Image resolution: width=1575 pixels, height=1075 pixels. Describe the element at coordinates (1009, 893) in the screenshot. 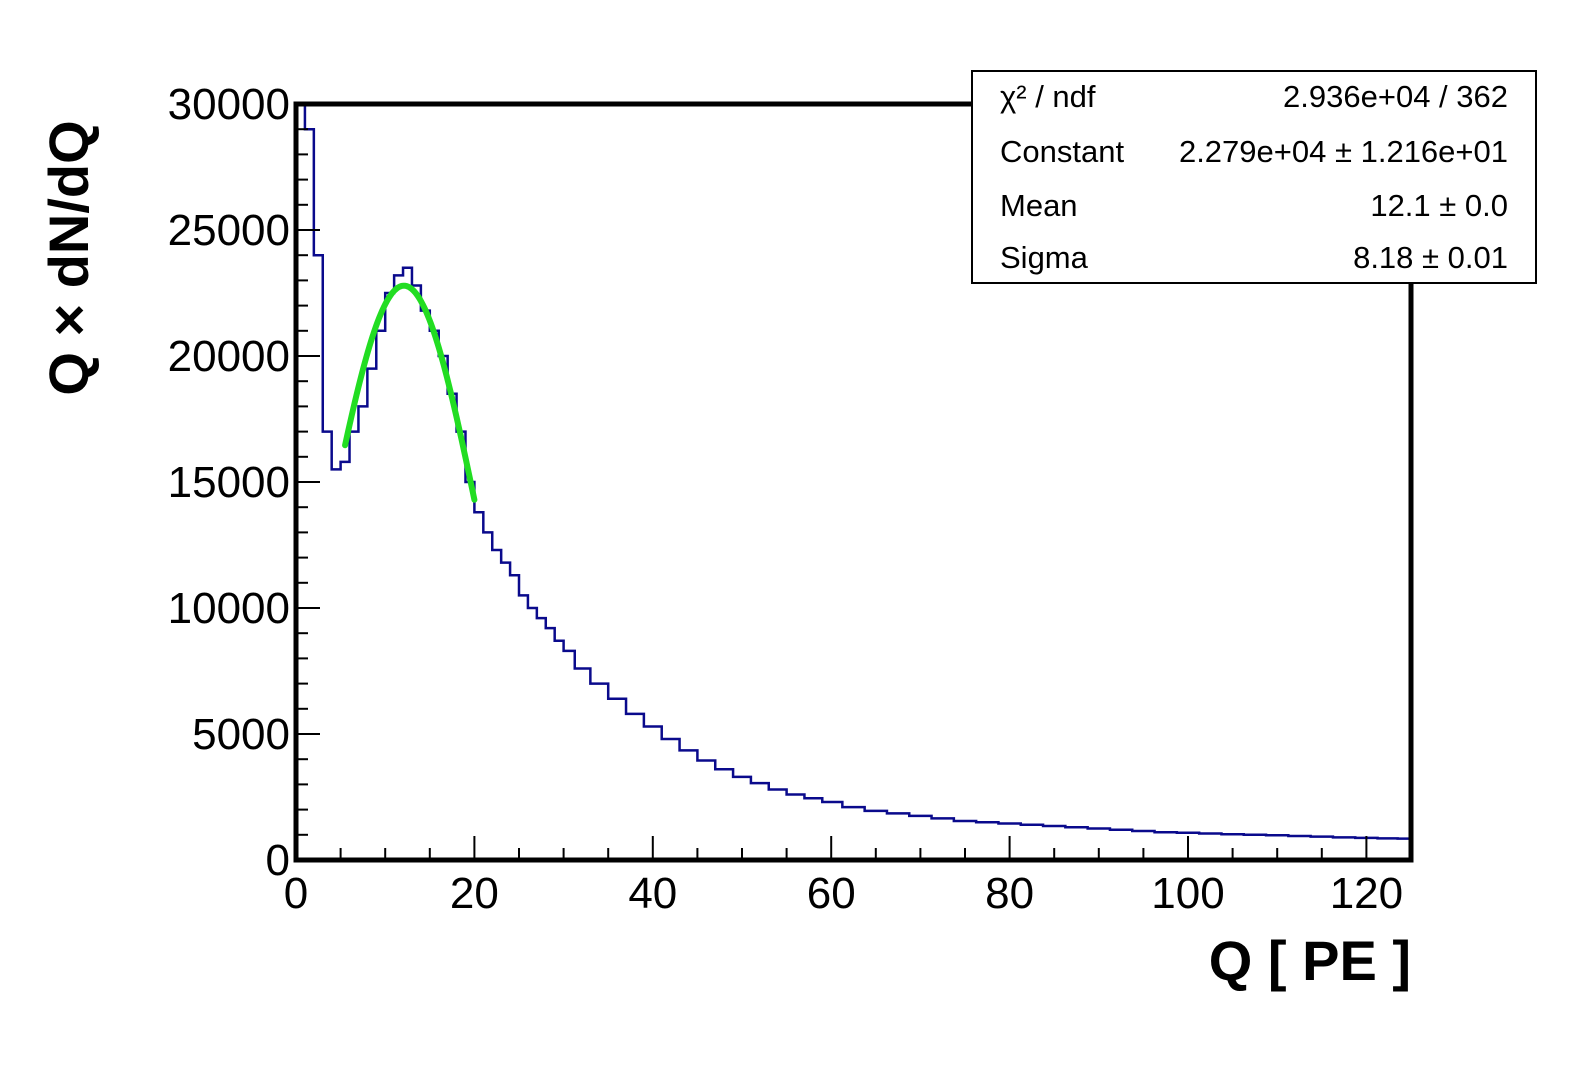

I see `x-tick-label: 80` at that location.